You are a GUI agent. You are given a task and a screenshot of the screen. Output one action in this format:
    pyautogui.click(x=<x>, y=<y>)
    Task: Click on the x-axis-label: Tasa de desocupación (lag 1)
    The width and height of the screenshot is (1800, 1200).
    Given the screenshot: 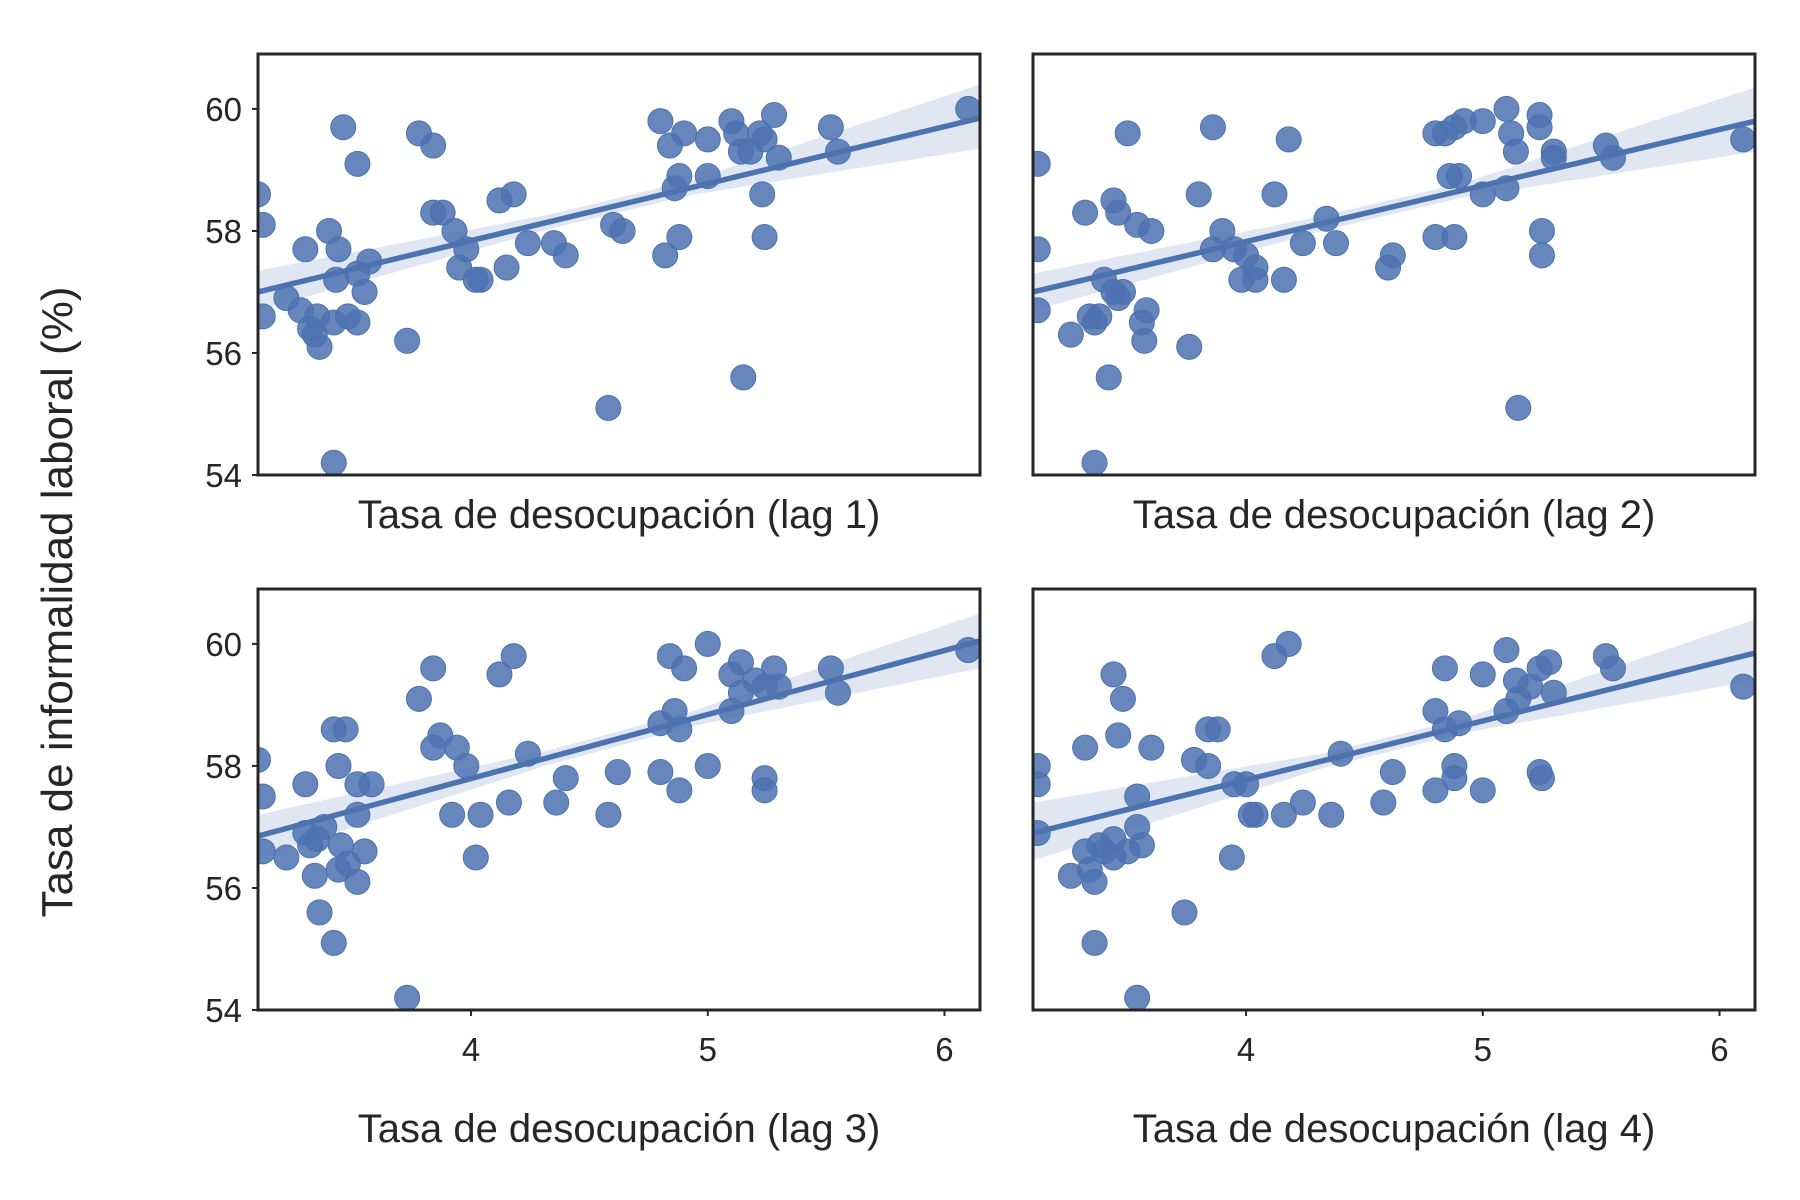 What is the action you would take?
    pyautogui.click(x=619, y=515)
    